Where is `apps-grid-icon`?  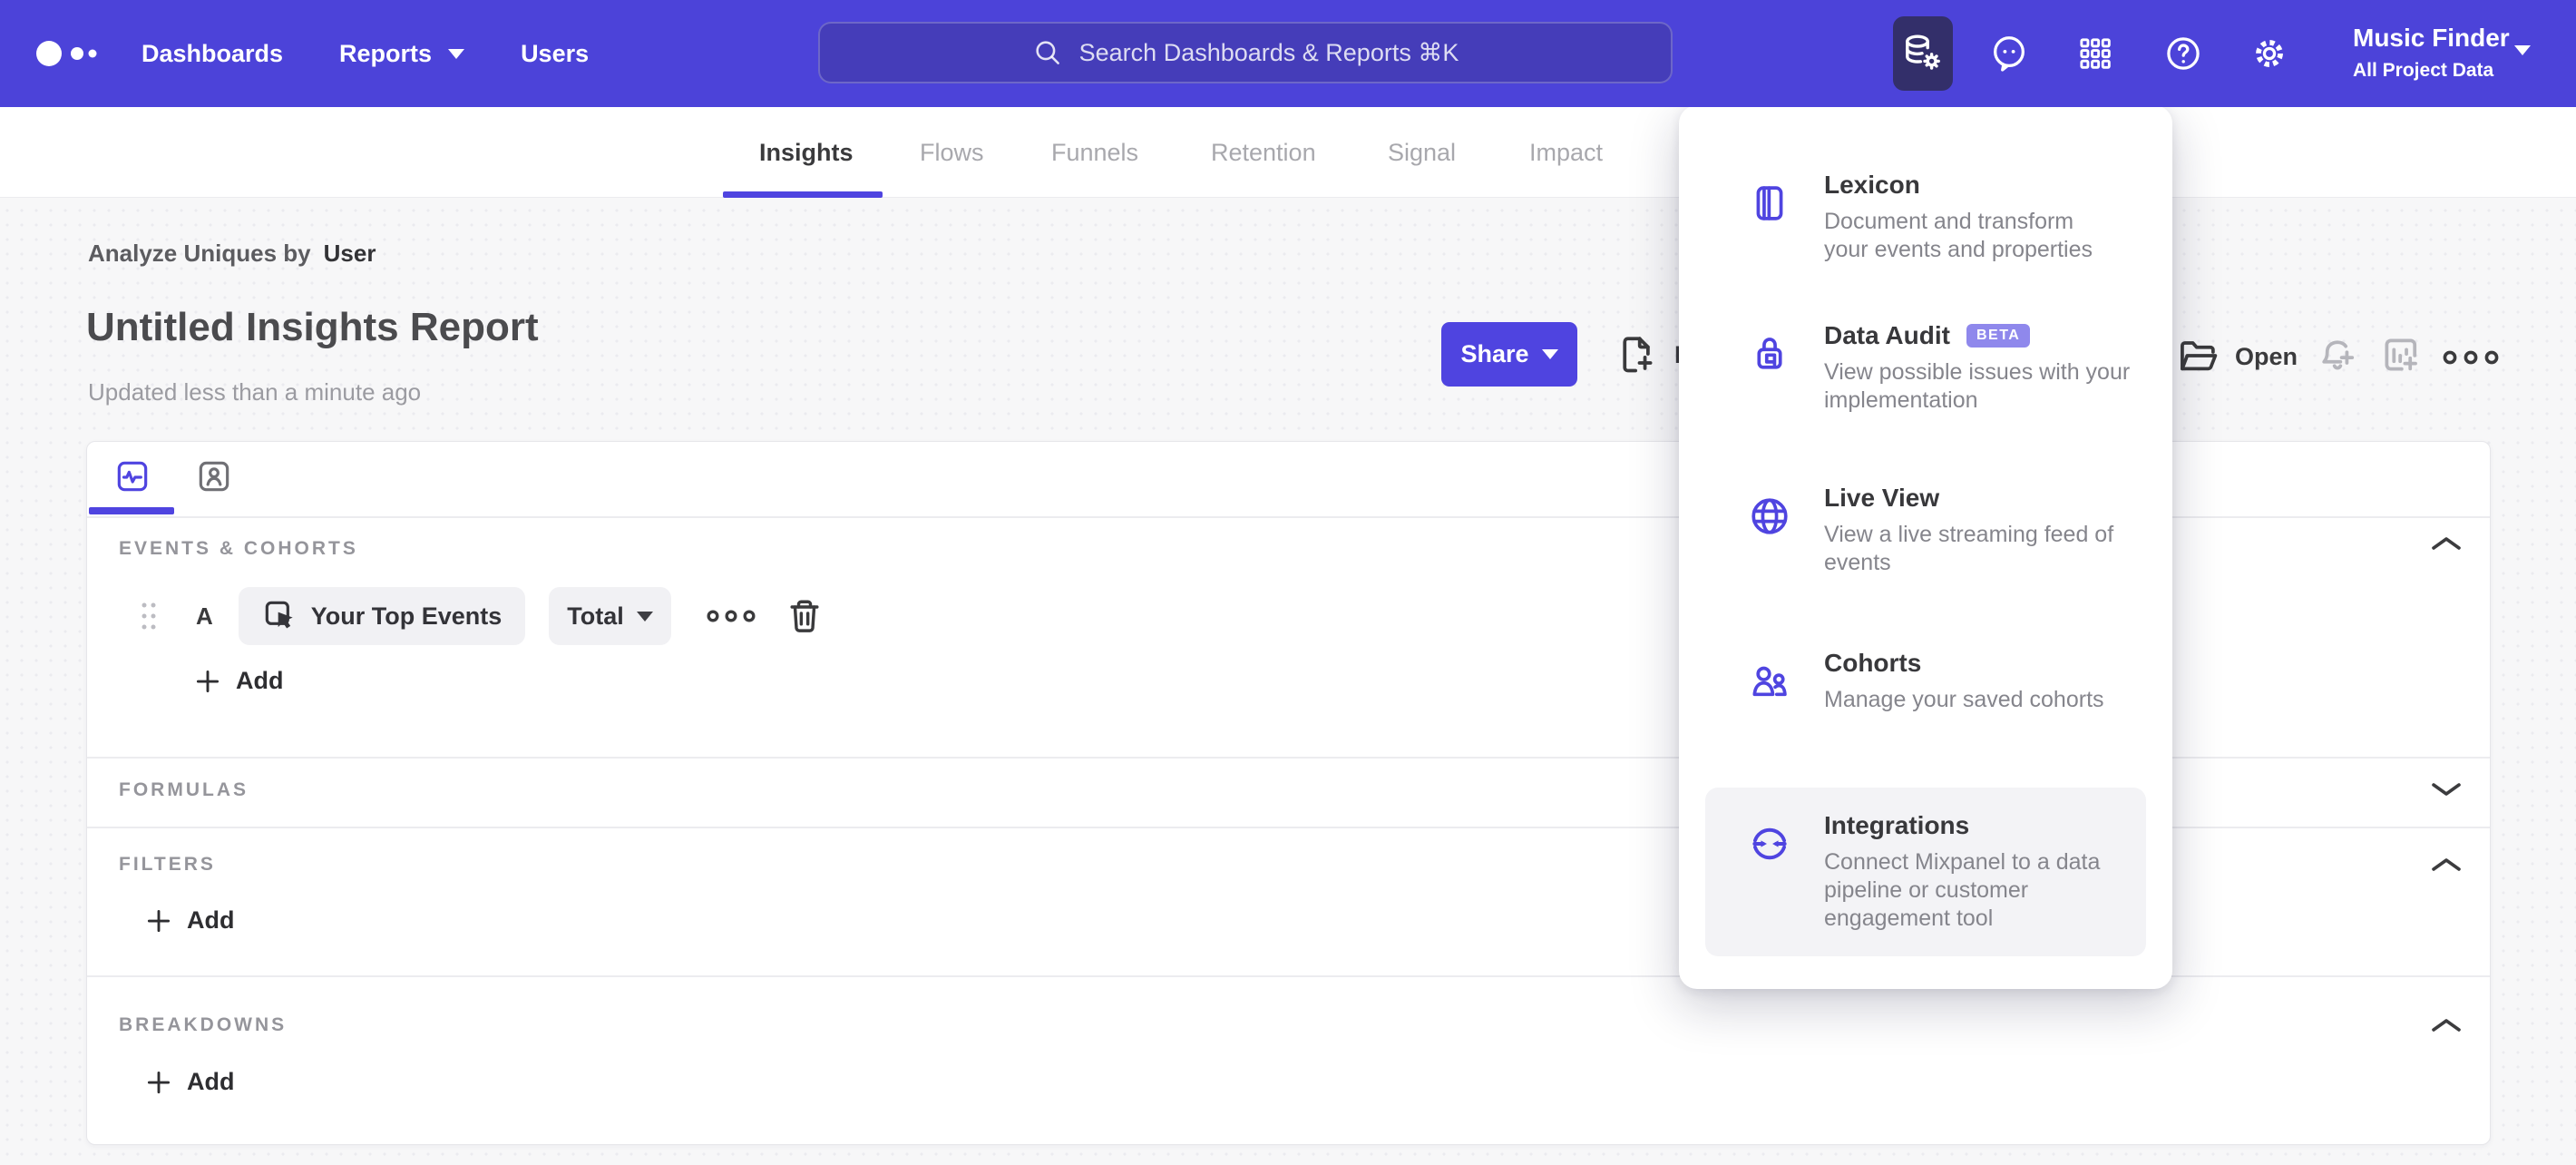
apps-grid-icon is located at coordinates (2095, 53).